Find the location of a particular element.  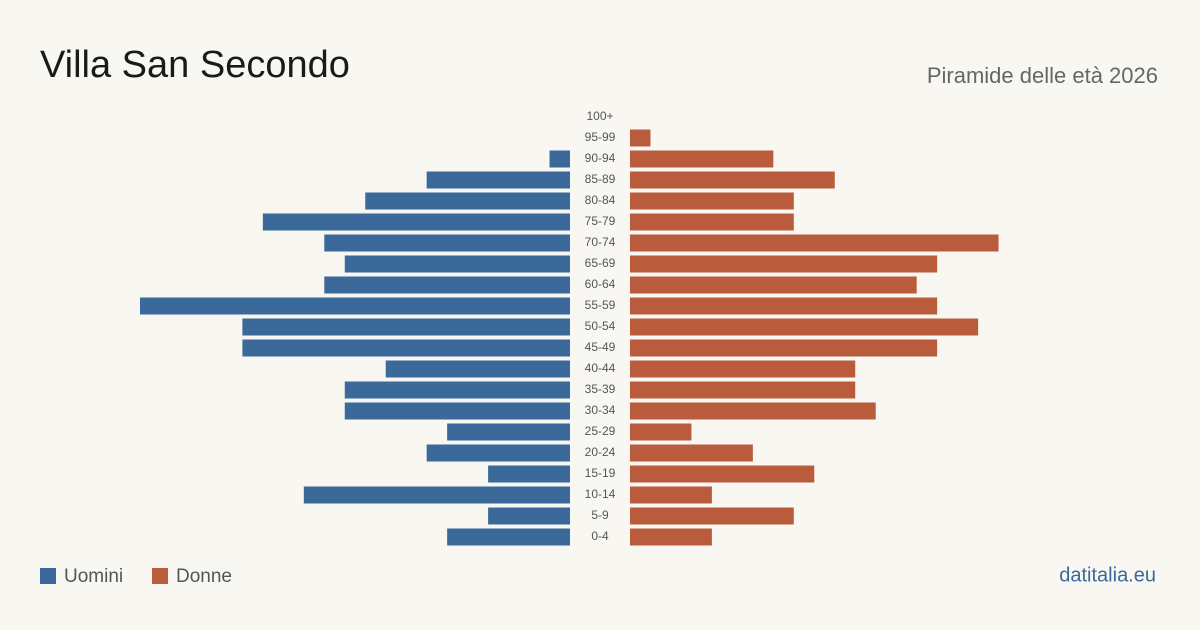

age-label: 90-94 is located at coordinates (600, 158).